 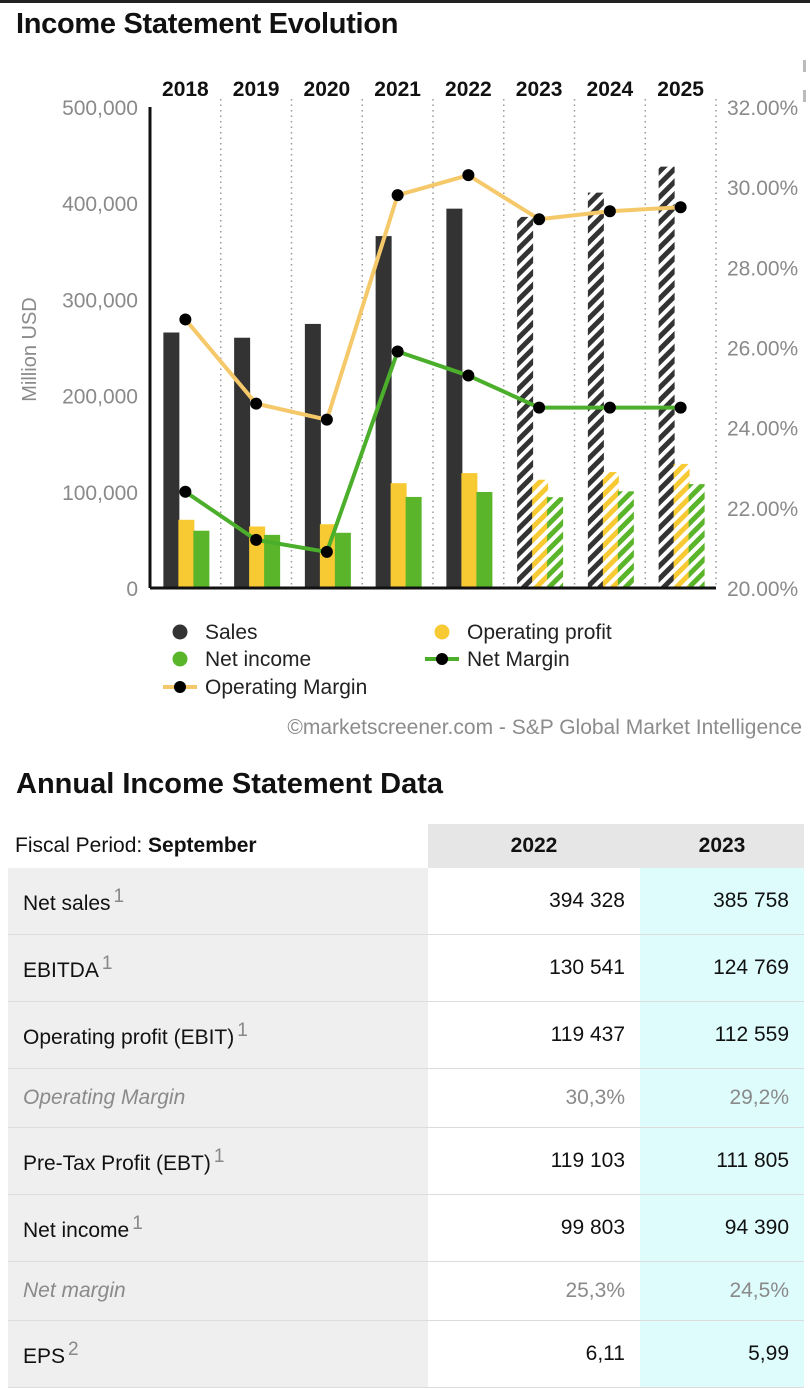 I want to click on bar-sales-2019, so click(x=242, y=462).